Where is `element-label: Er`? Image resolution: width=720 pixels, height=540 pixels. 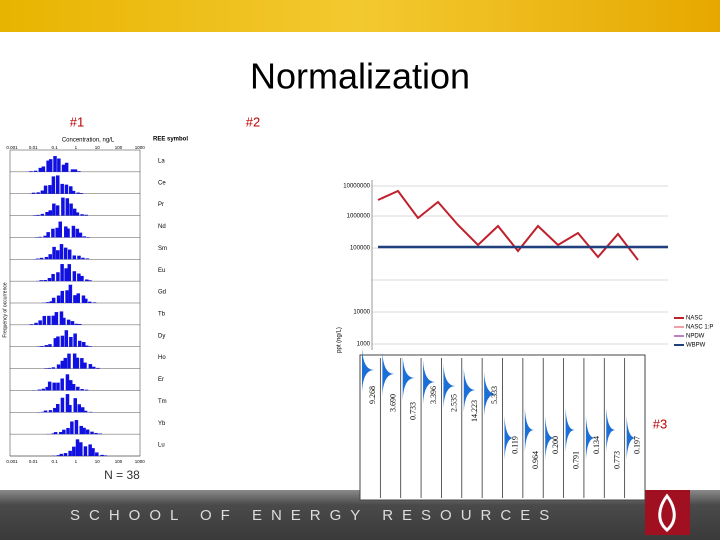
element-label: Er is located at coordinates (161, 380).